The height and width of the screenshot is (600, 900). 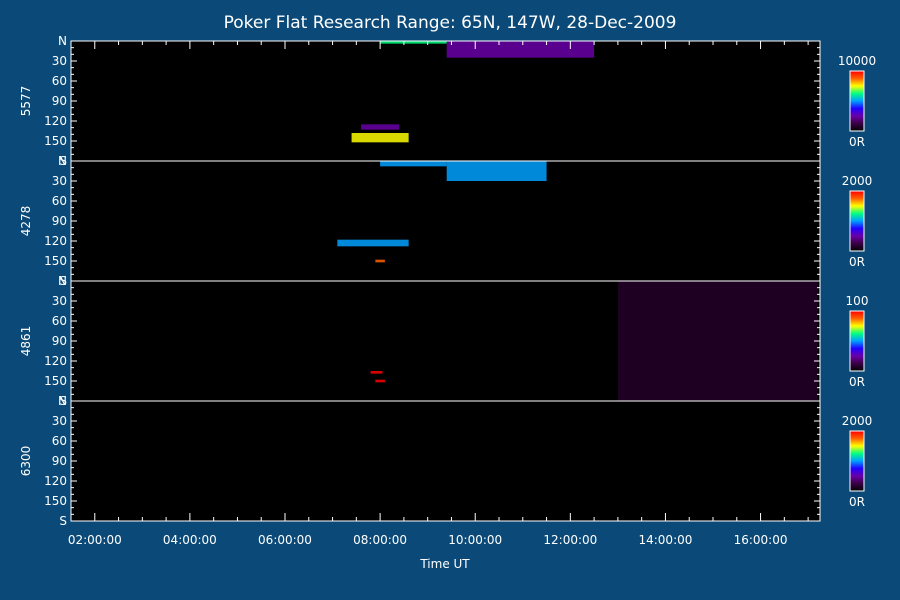 I want to click on panel-ylabel: 4861, so click(x=26, y=341).